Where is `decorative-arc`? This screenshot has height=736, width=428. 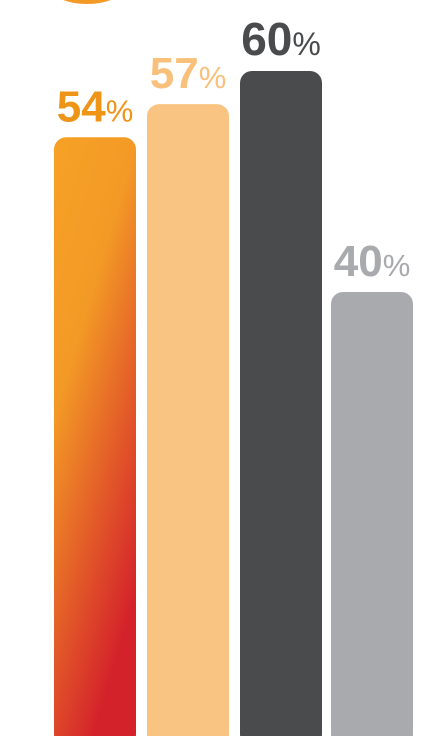
decorative-arc is located at coordinates (87, 2).